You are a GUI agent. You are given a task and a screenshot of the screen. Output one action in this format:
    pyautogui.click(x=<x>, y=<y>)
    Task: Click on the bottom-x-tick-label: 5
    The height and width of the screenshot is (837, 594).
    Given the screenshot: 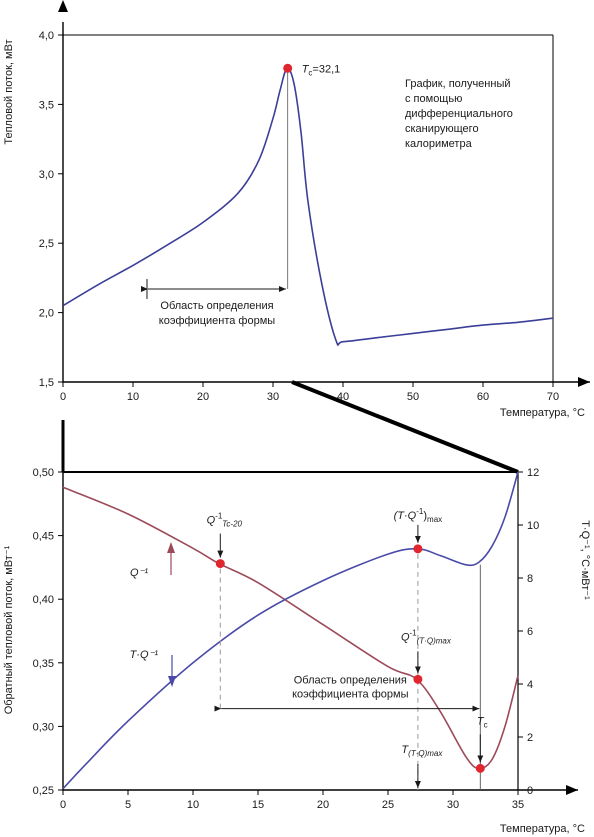 What is the action you would take?
    pyautogui.click(x=128, y=805)
    